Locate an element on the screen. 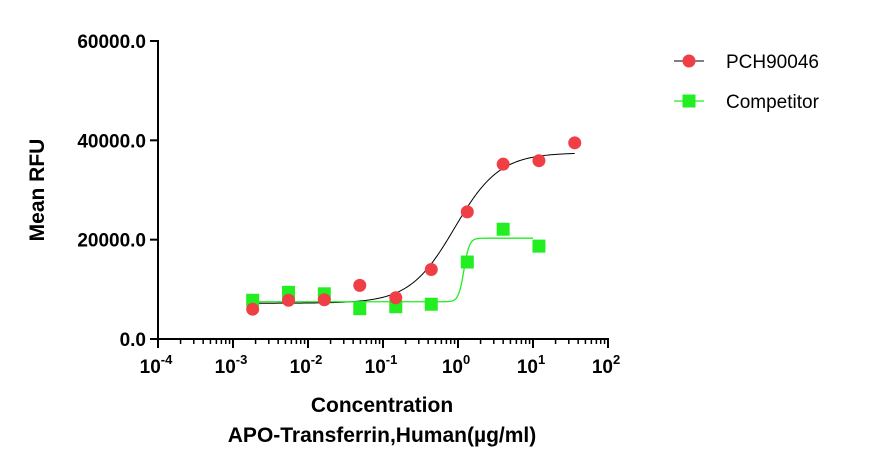 The height and width of the screenshot is (472, 869). legend-item-pch90046: PCH90046 is located at coordinates (746, 62).